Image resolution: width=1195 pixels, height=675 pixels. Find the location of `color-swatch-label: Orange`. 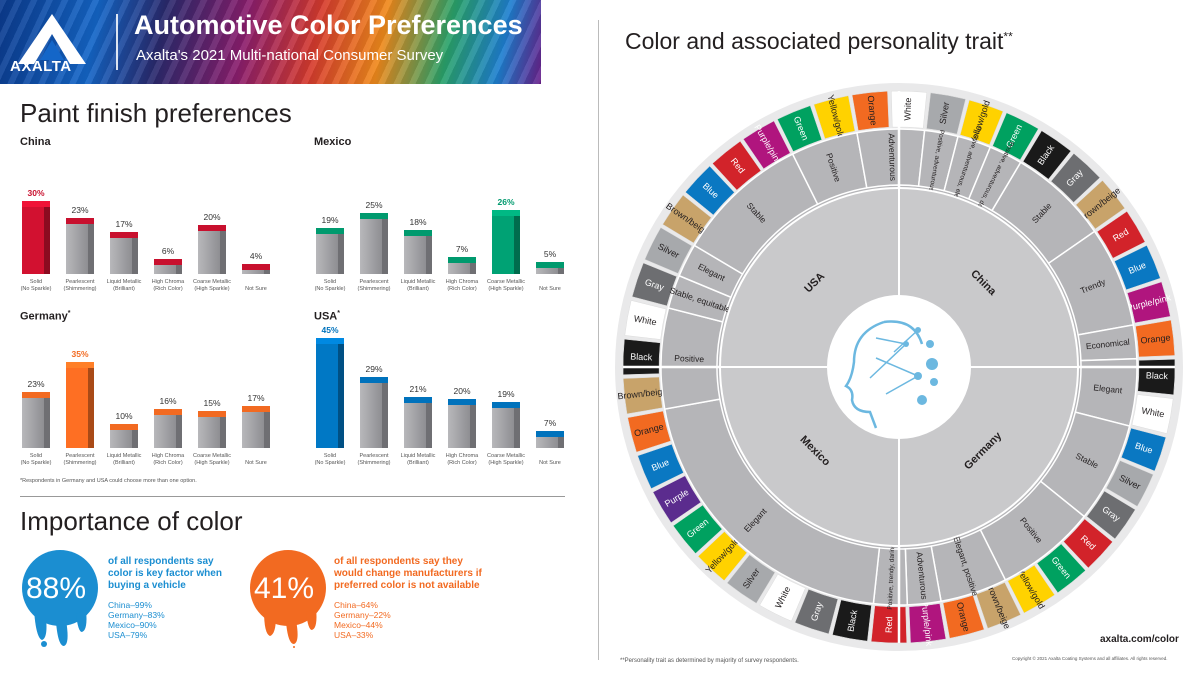

color-swatch-label: Orange is located at coordinates (1155, 338).